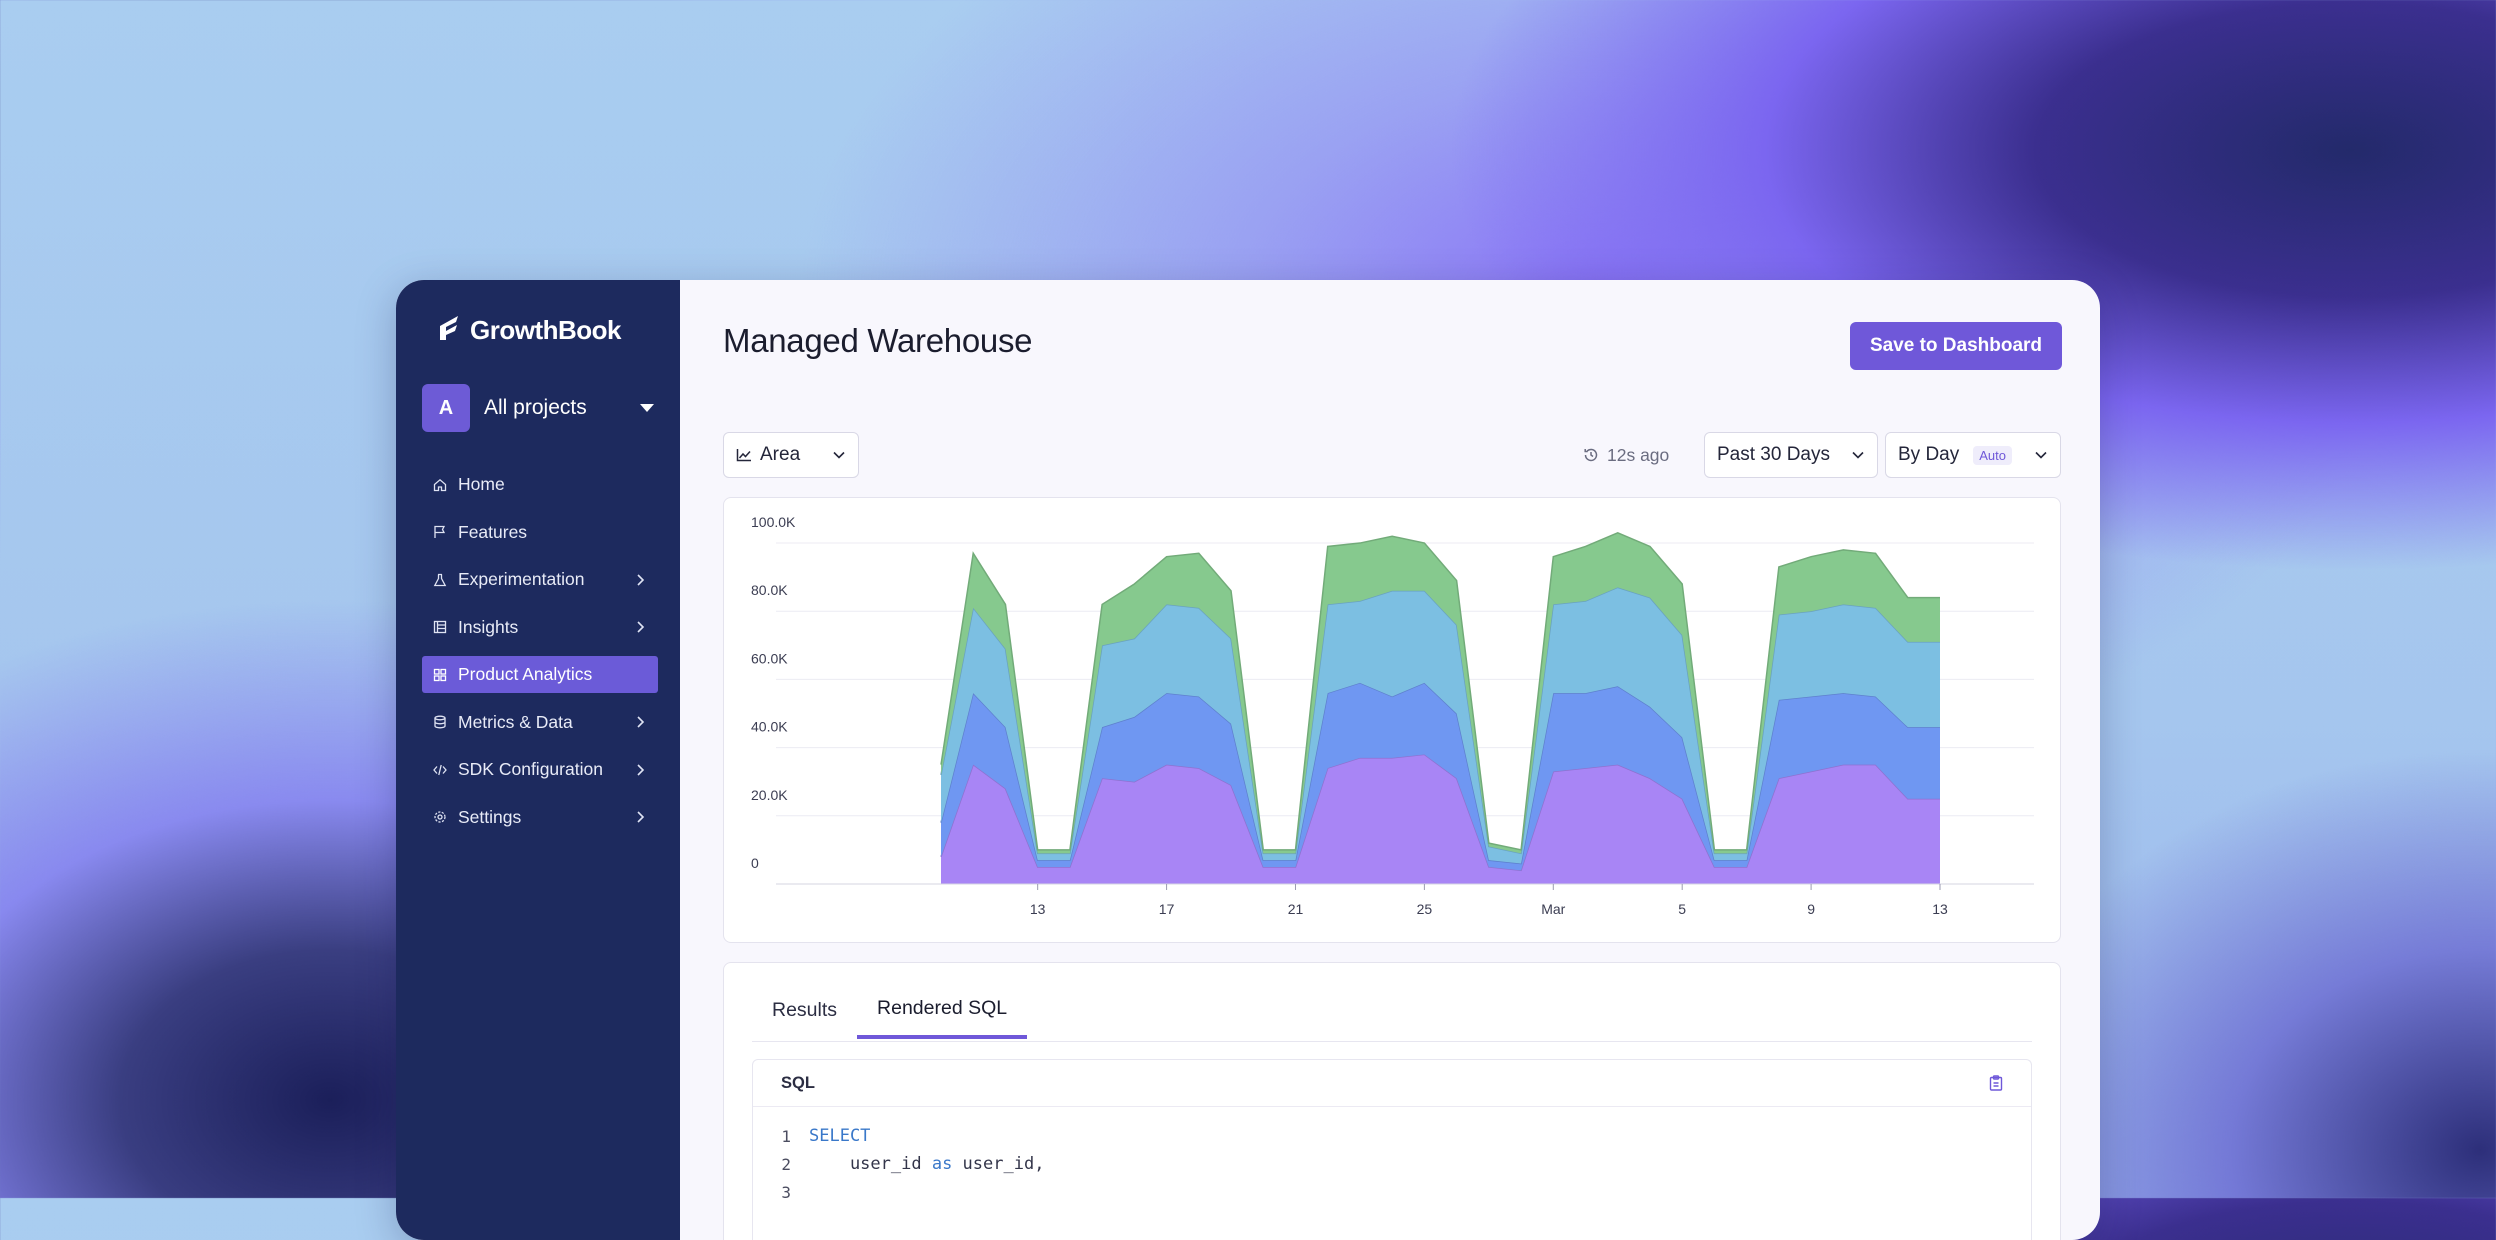  I want to click on tab-results: Results, so click(805, 1009).